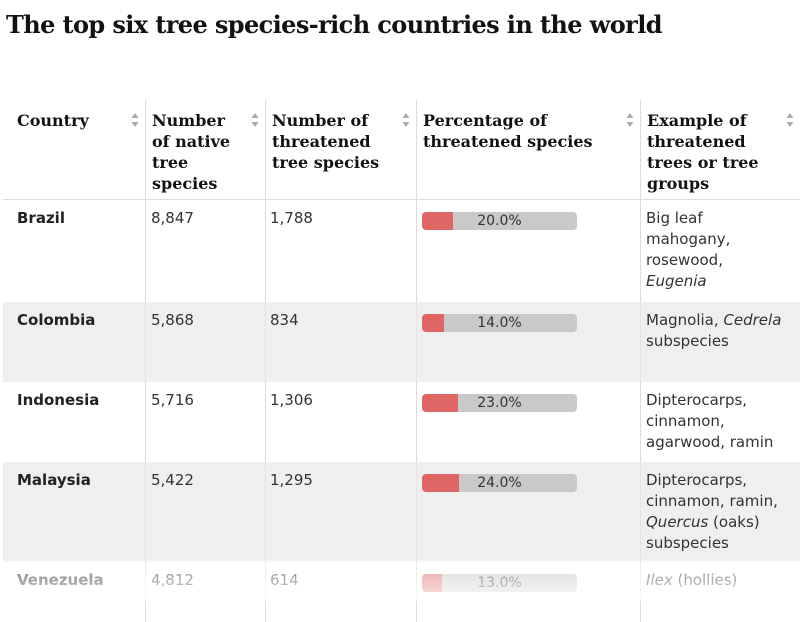 This screenshot has height=622, width=800. I want to click on native-species-cell: 5,716, so click(172, 400).